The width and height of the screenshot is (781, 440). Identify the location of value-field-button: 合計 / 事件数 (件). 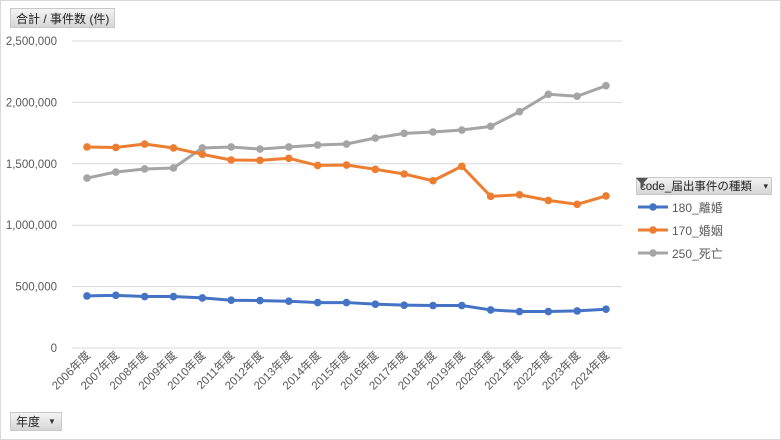
(63, 18).